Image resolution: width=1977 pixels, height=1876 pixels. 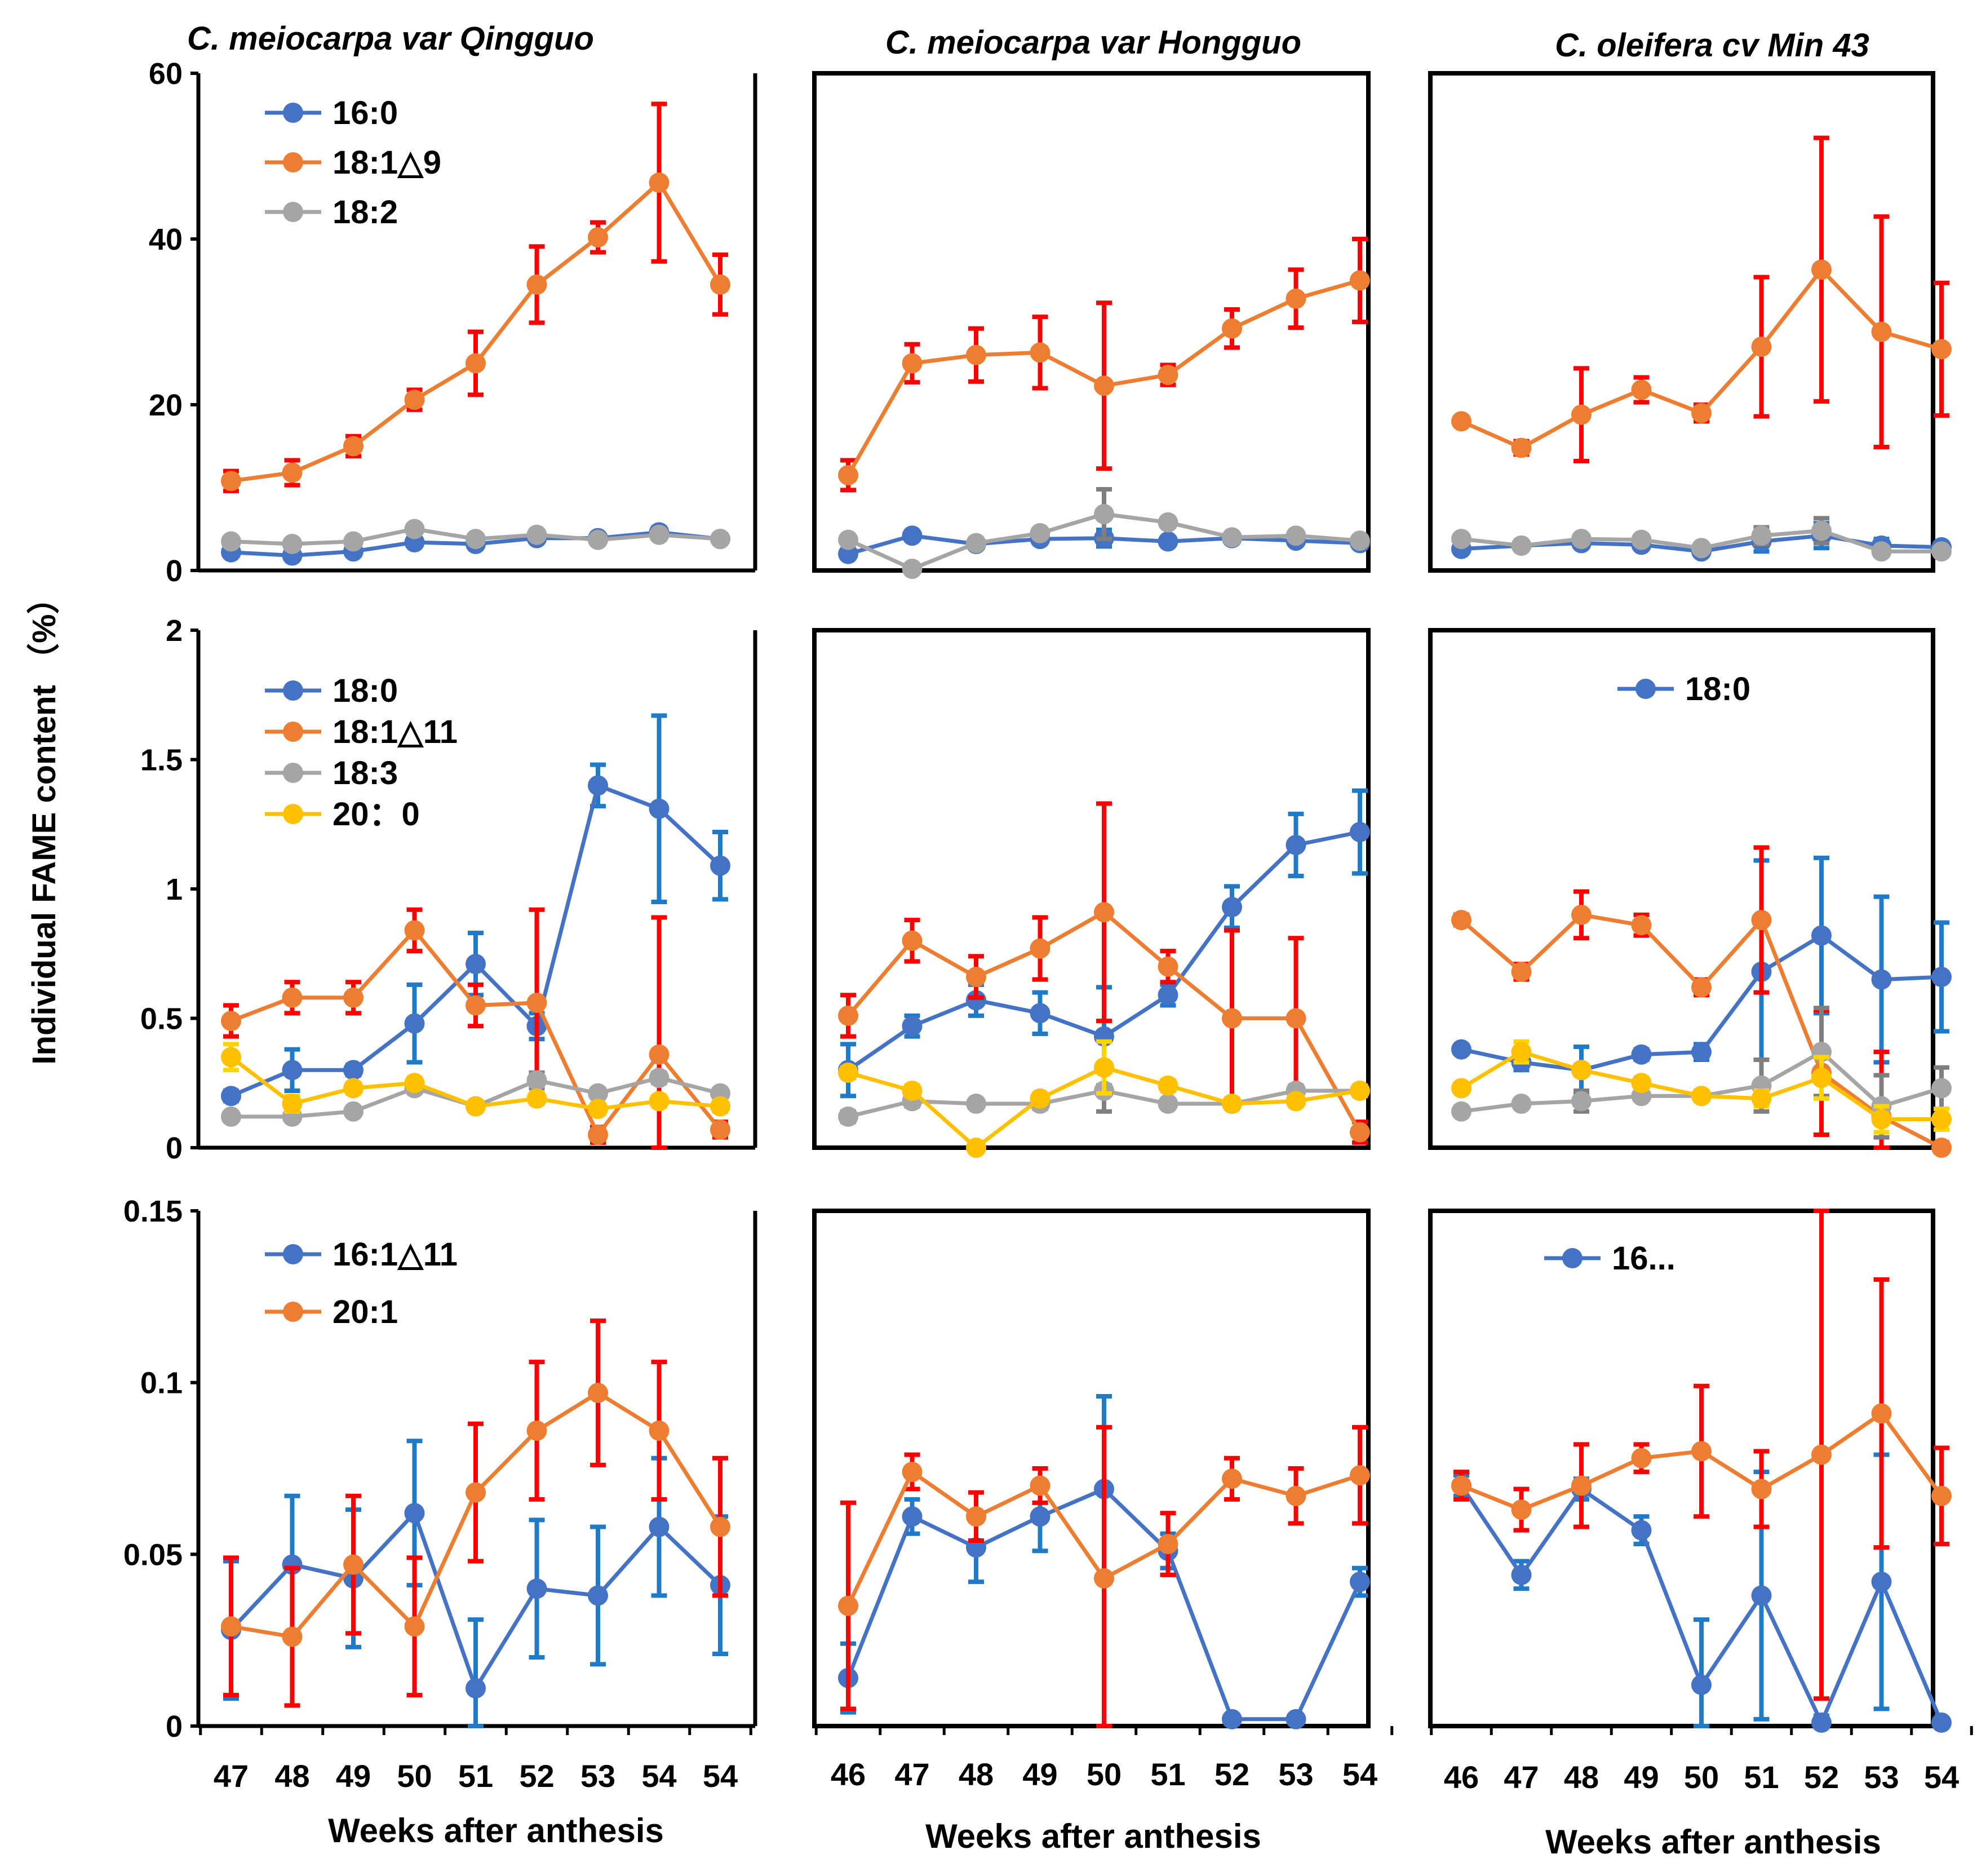 What do you see at coordinates (365, 113) in the screenshot?
I see `panel-r1-c1-legend-label: 16:0` at bounding box center [365, 113].